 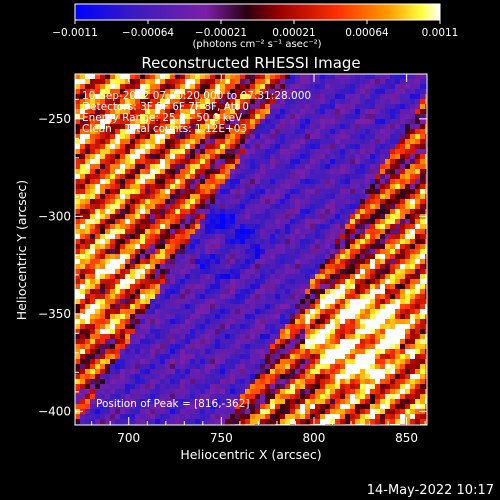 What do you see at coordinates (54, 314) in the screenshot?
I see `y-tick-label: −350` at bounding box center [54, 314].